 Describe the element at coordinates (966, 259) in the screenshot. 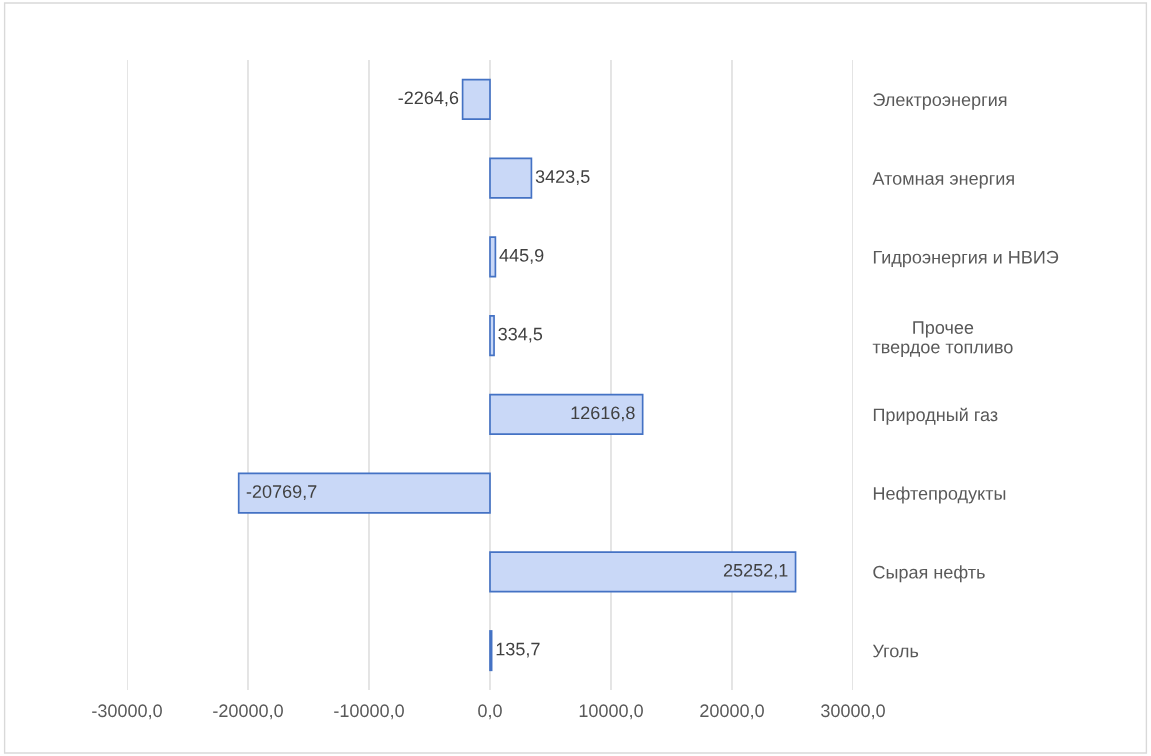

I see `y-tick-label: Гидроэнергия и НВИЭ` at that location.